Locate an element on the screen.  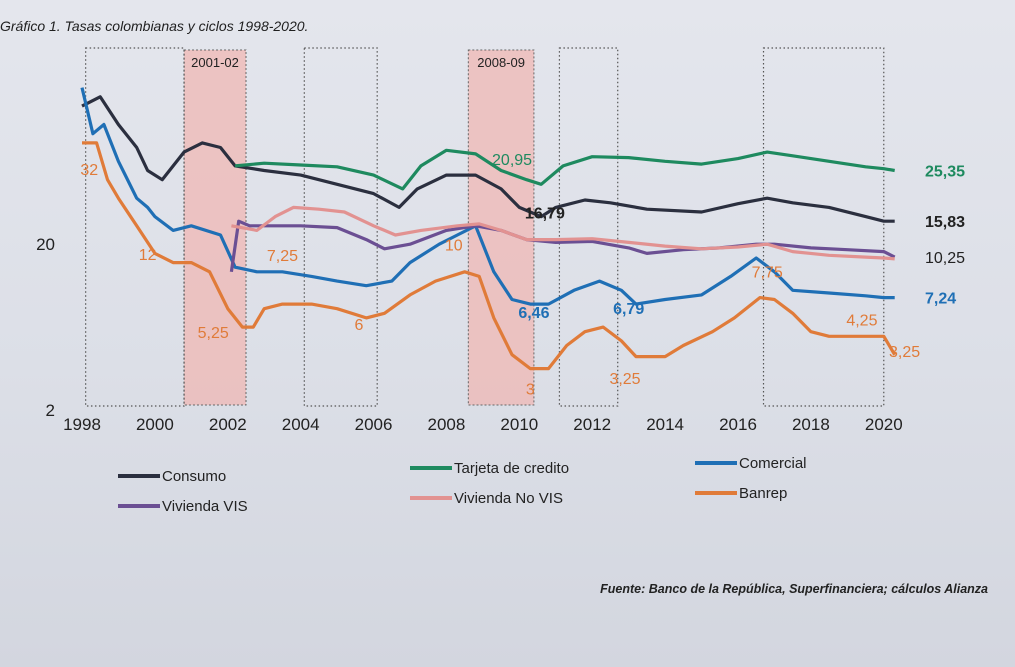
data-label: 6 is located at coordinates (359, 325).